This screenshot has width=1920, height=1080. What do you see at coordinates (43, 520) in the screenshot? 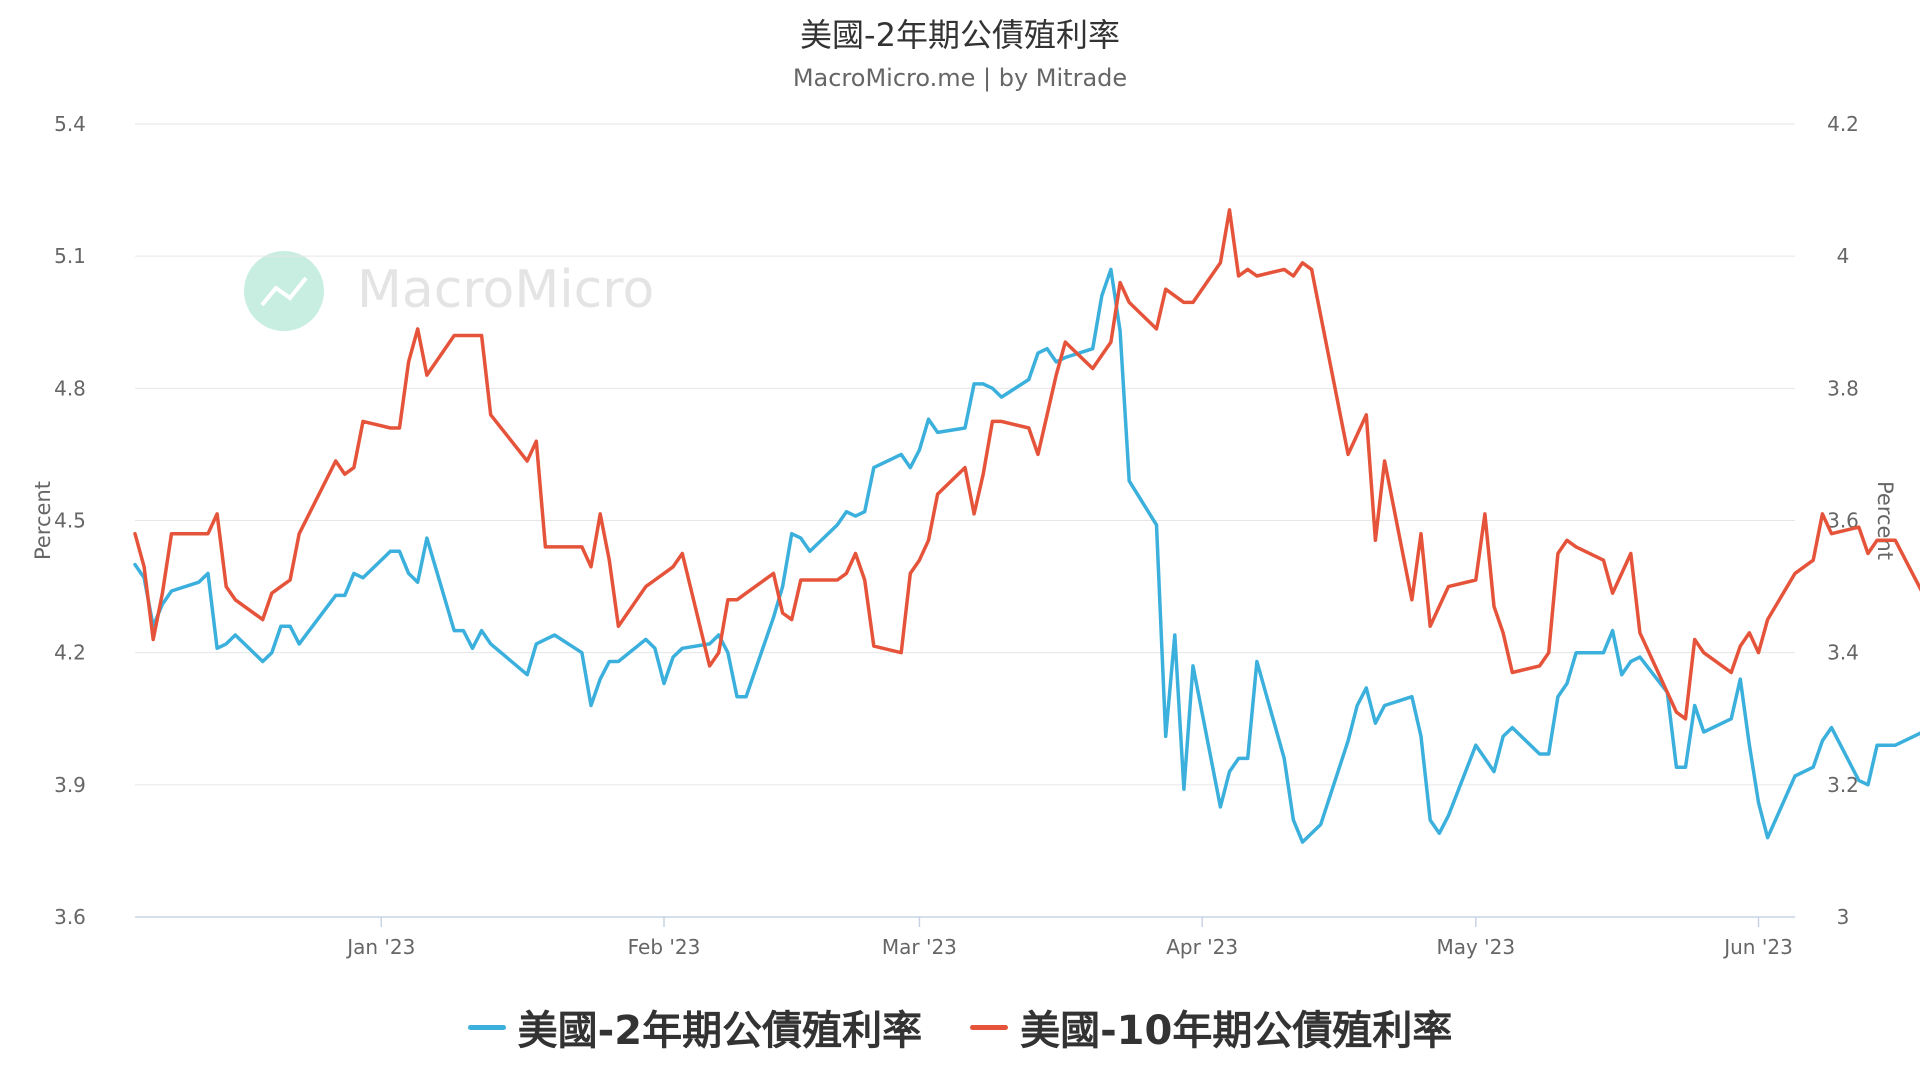
I see `y-left-axis-title: Percent` at bounding box center [43, 520].